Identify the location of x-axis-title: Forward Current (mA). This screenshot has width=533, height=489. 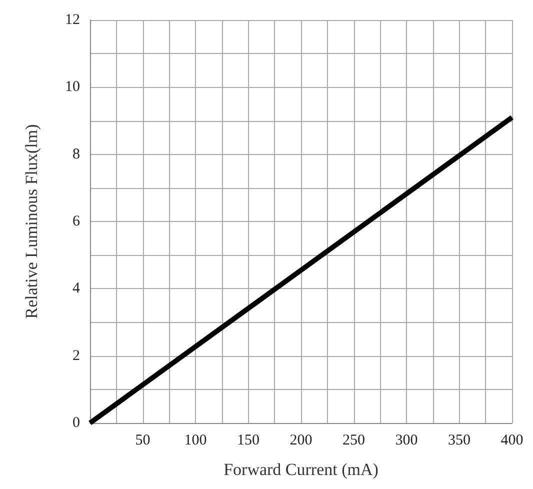
(301, 469).